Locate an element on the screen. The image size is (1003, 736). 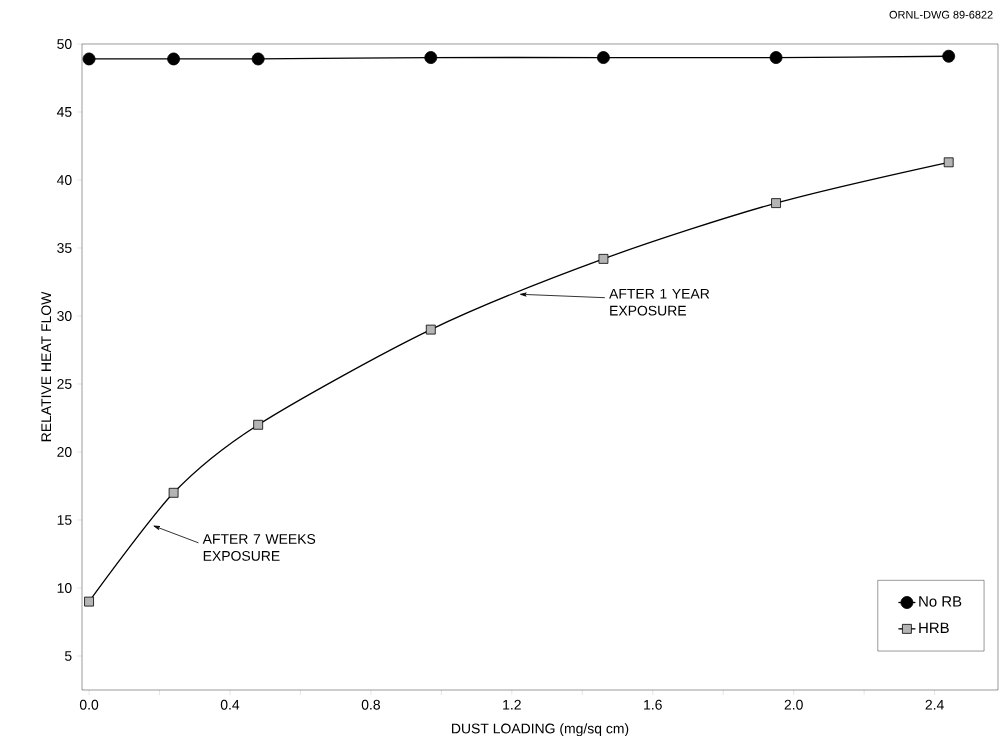
y-axis-title: RELATIVE HEAT FLOW is located at coordinates (46, 366).